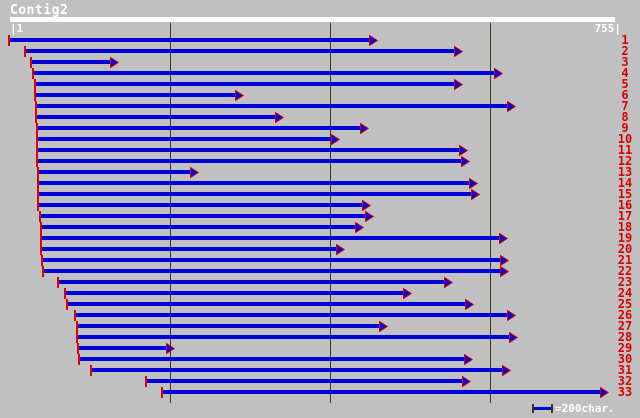 The image size is (640, 418). I want to click on legend-label: =200char., so click(585, 408).